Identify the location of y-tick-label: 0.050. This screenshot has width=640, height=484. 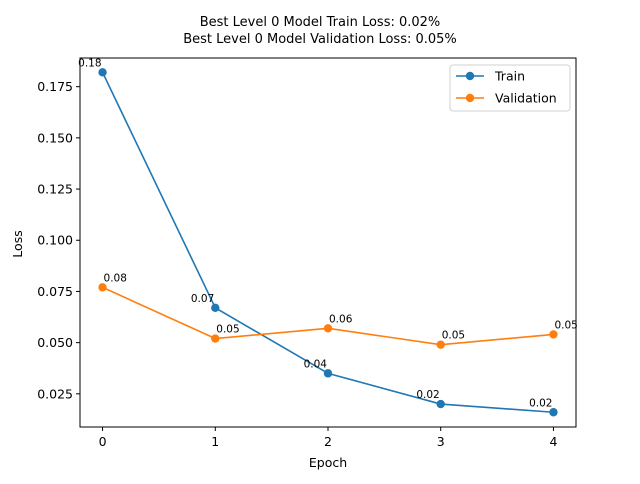
(55, 342).